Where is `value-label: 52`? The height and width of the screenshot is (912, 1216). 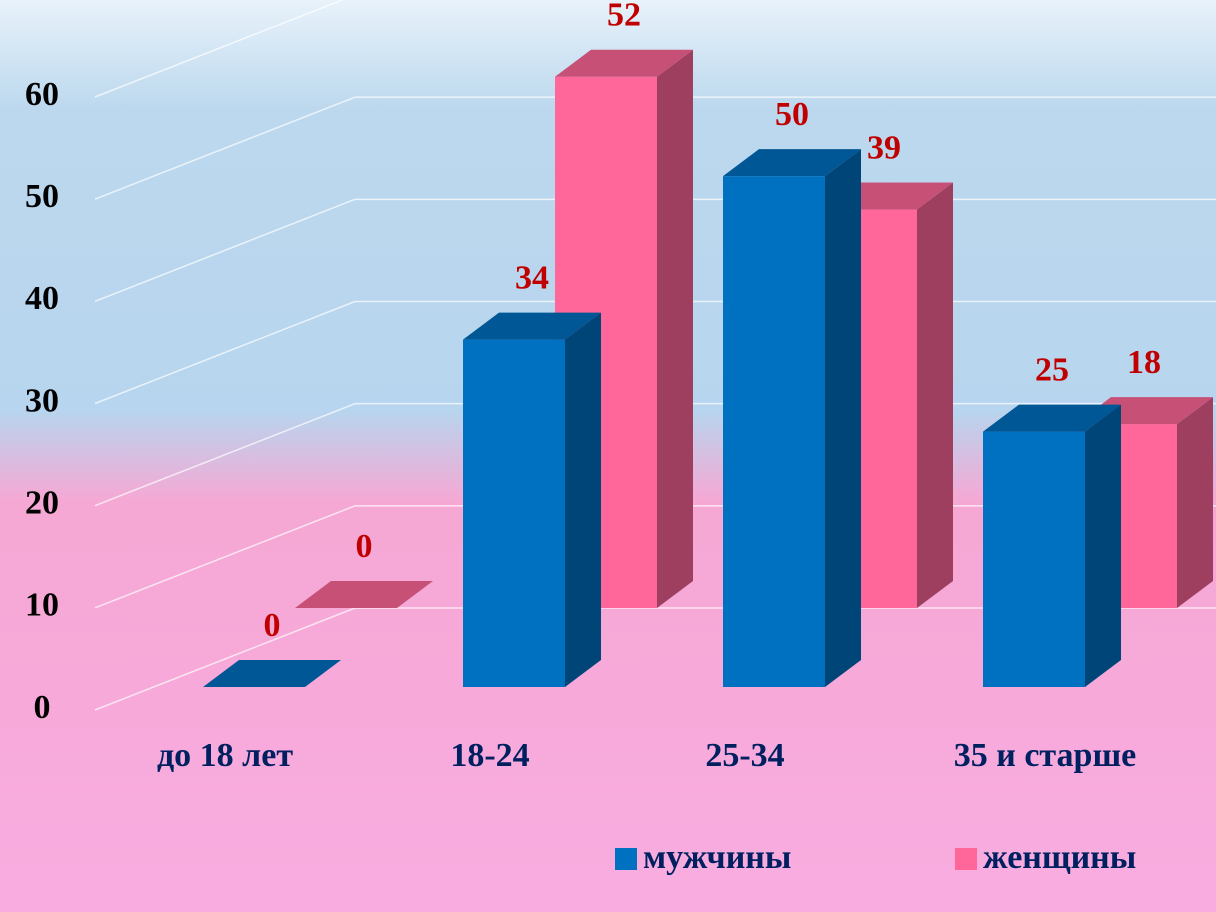 value-label: 52 is located at coordinates (624, 17).